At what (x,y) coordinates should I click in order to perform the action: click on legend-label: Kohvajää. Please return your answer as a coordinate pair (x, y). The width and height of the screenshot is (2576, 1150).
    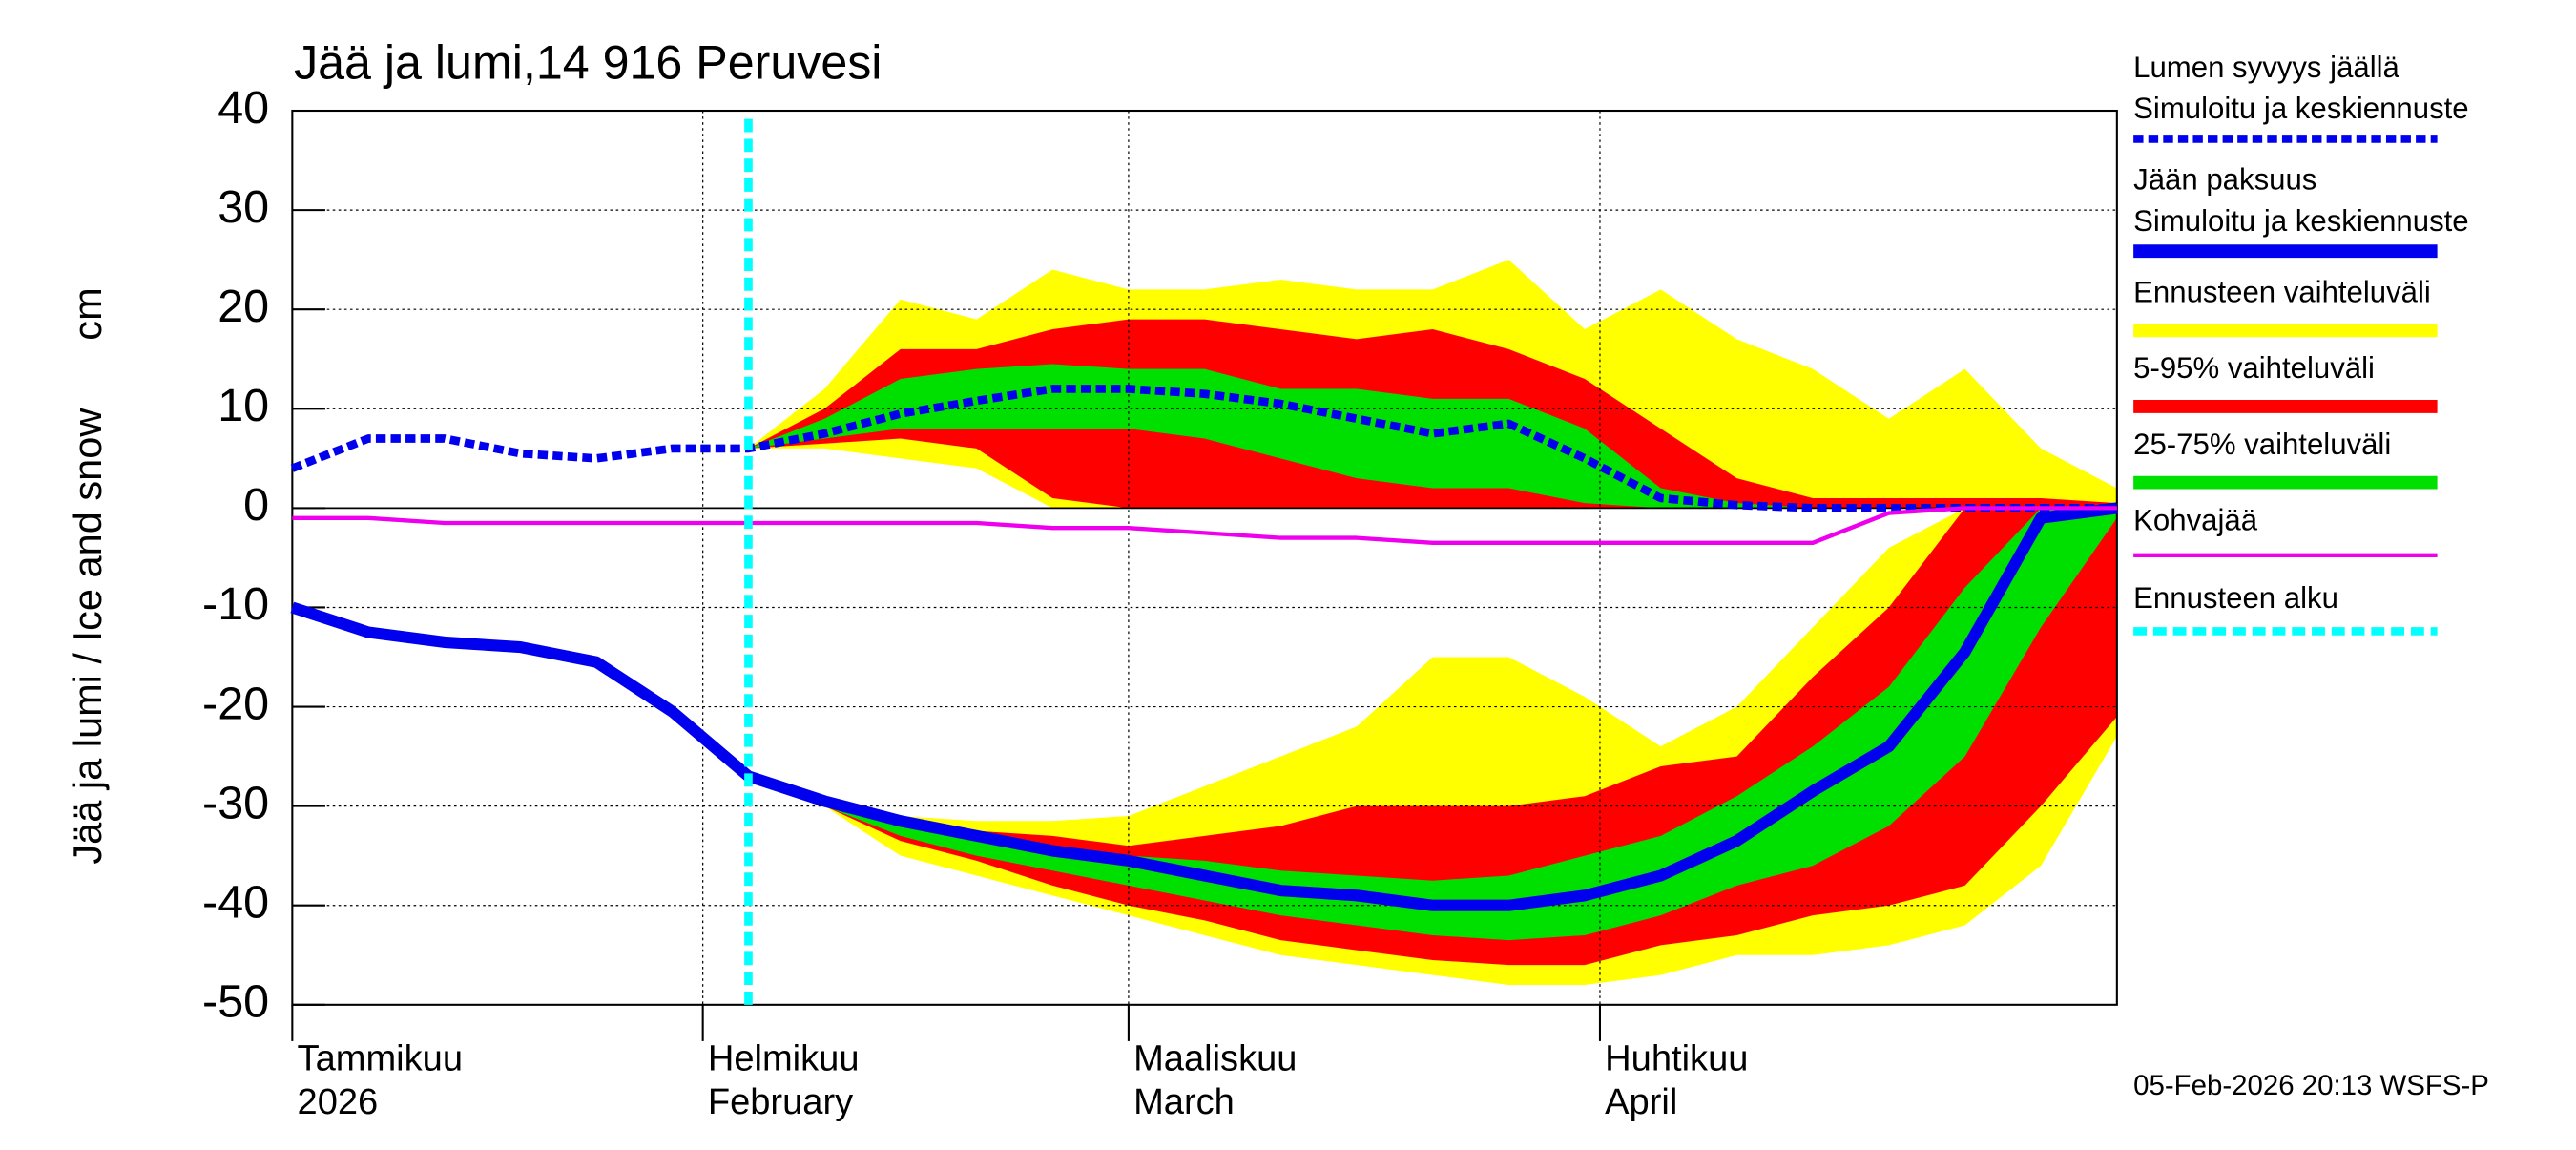
    Looking at the image, I should click on (2195, 519).